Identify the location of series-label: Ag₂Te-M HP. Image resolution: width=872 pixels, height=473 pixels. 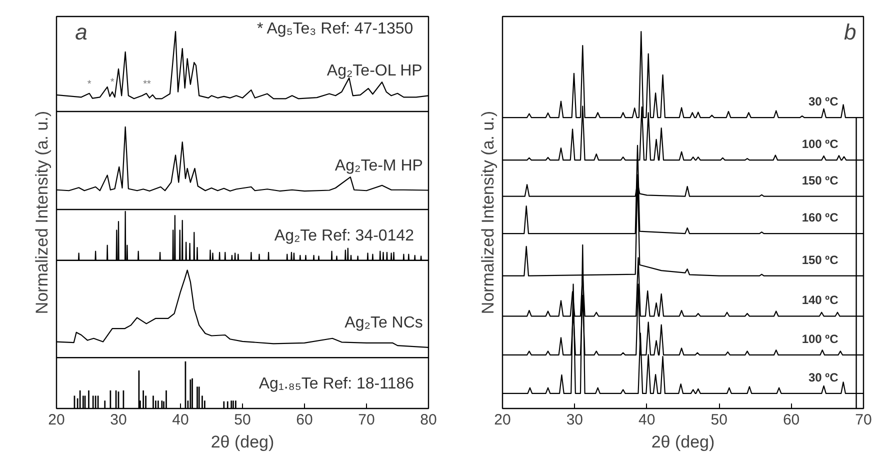
(378, 165).